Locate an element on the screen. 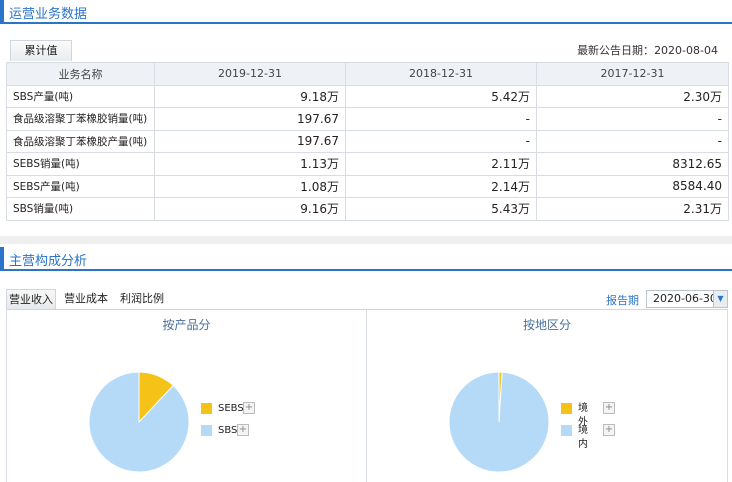 The image size is (732, 482). row-value-2017: 2.30万 is located at coordinates (632, 96).